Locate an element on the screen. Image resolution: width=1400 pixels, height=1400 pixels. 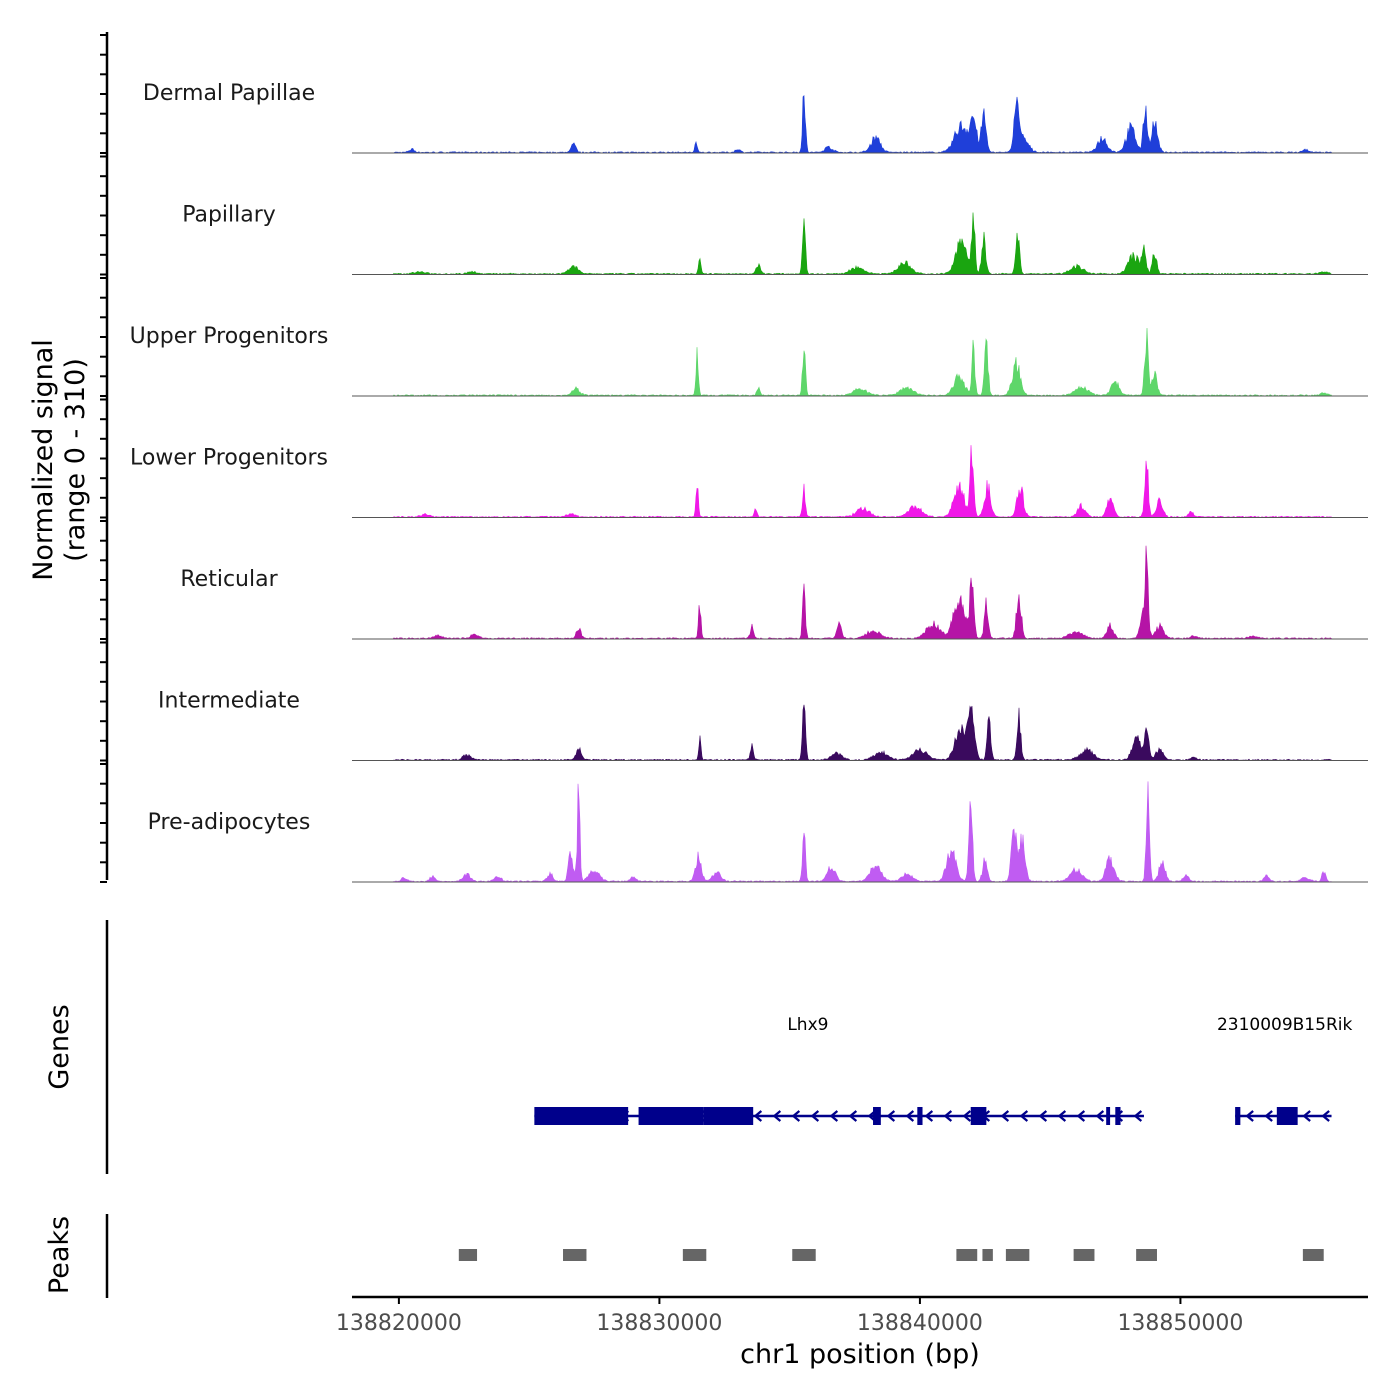
x-tick-label: 138820000 is located at coordinates (399, 1323).